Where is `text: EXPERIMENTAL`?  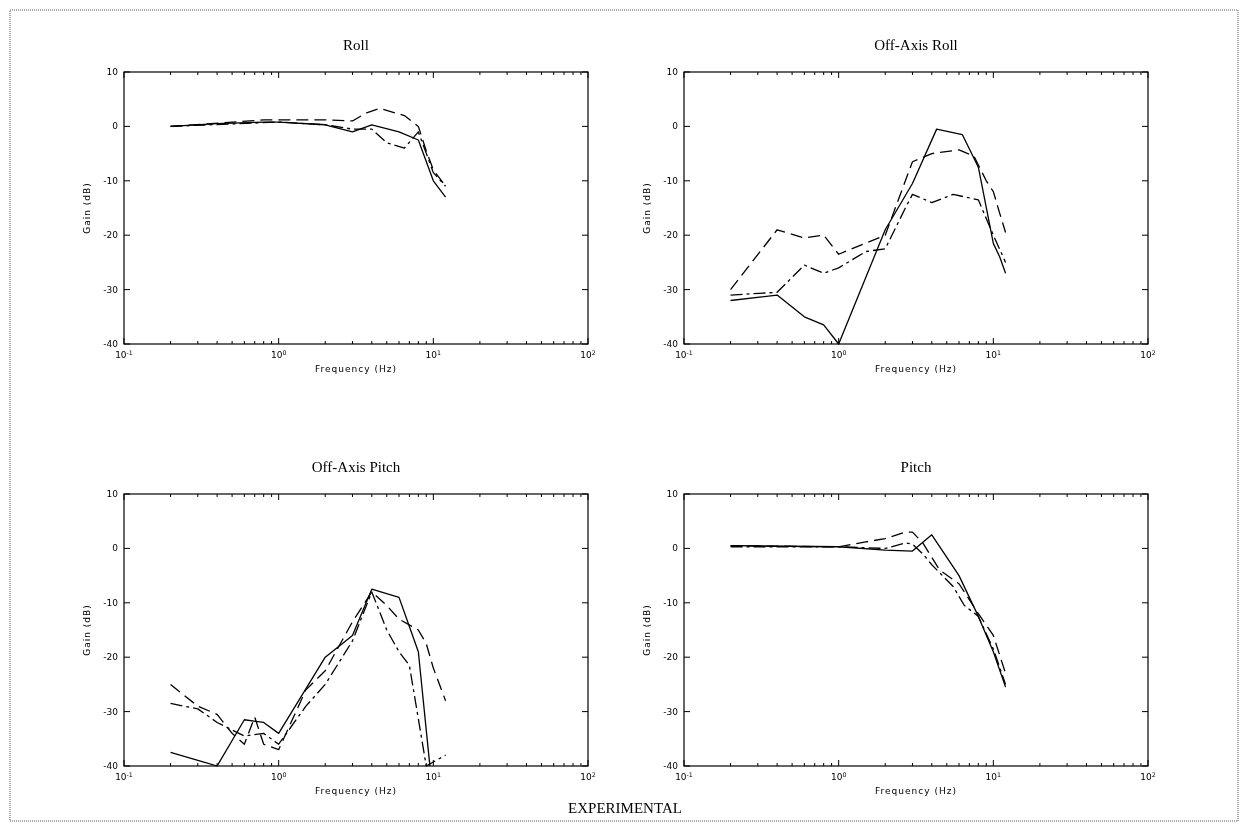 text: EXPERIMENTAL is located at coordinates (625, 808).